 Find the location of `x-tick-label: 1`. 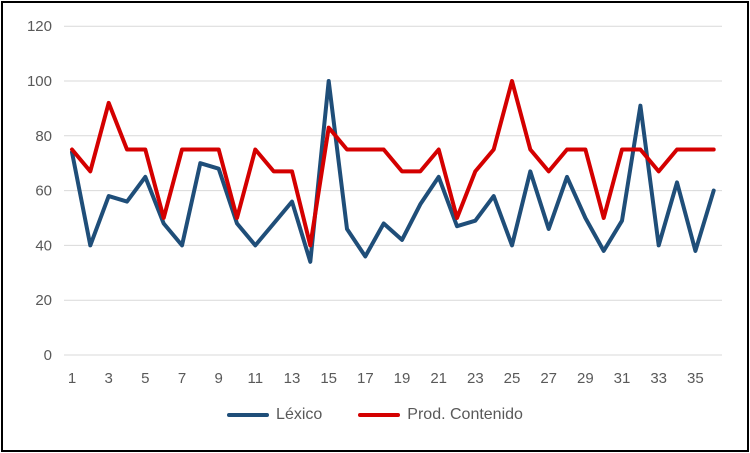

x-tick-label: 1 is located at coordinates (72, 378).